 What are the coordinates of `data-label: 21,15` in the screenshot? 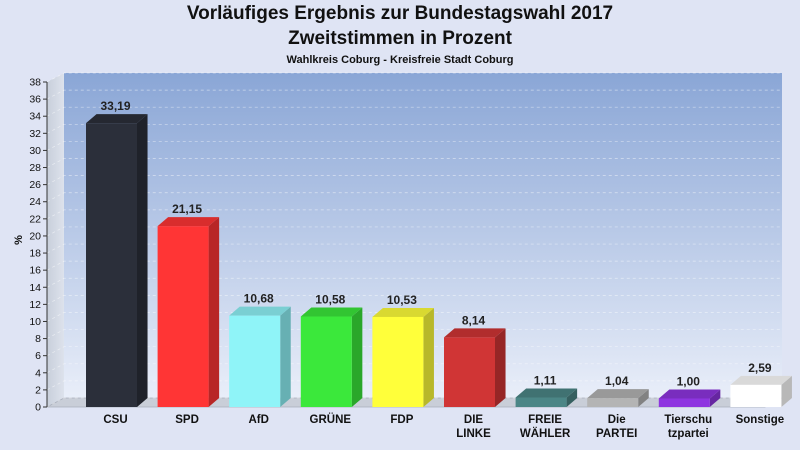 It's located at (187, 209).